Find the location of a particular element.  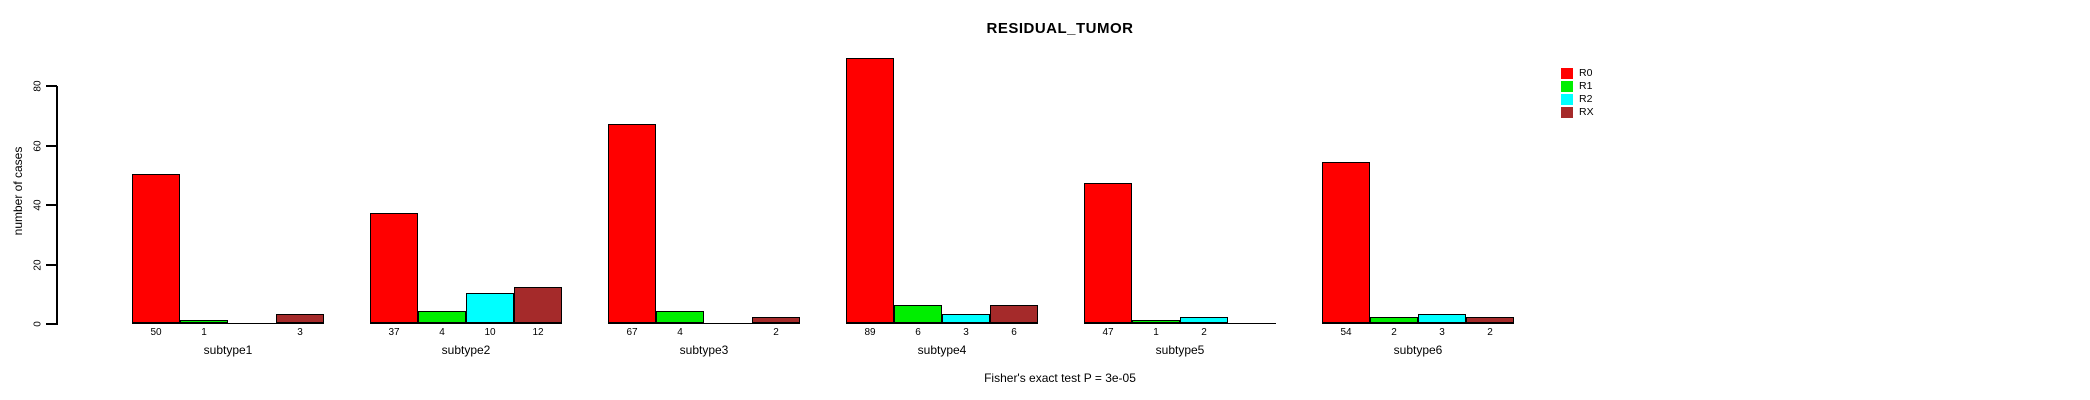

category-label: subtype4 is located at coordinates (942, 350).